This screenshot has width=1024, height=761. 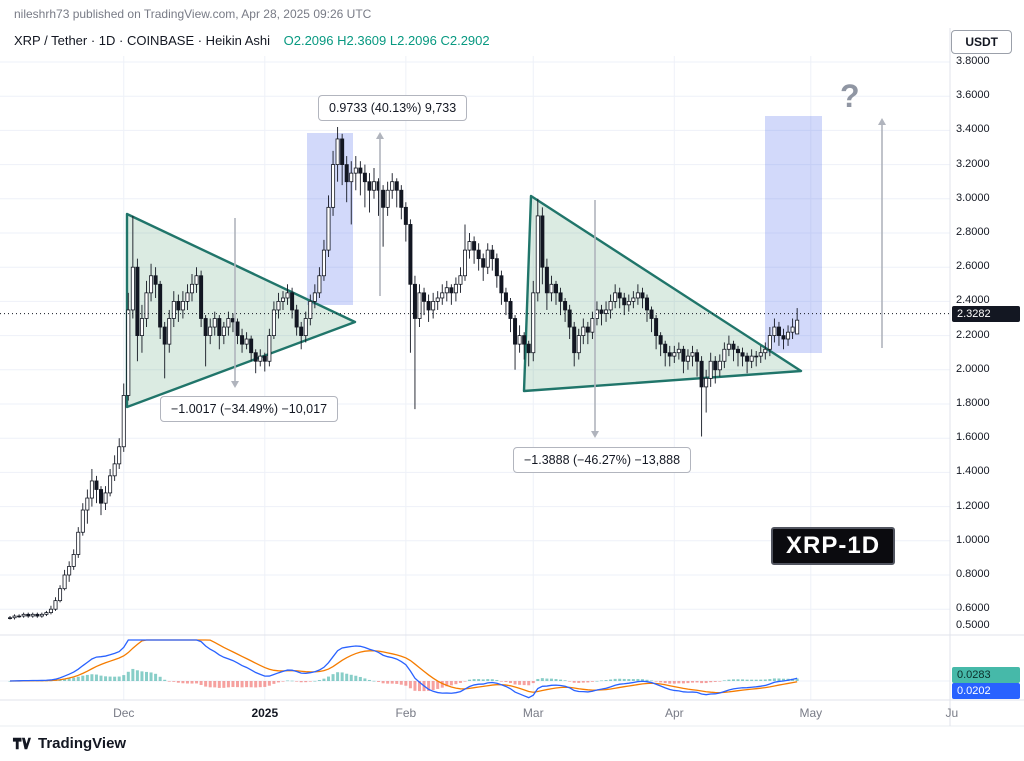 I want to click on pennant-triangle, so click(x=662, y=293).